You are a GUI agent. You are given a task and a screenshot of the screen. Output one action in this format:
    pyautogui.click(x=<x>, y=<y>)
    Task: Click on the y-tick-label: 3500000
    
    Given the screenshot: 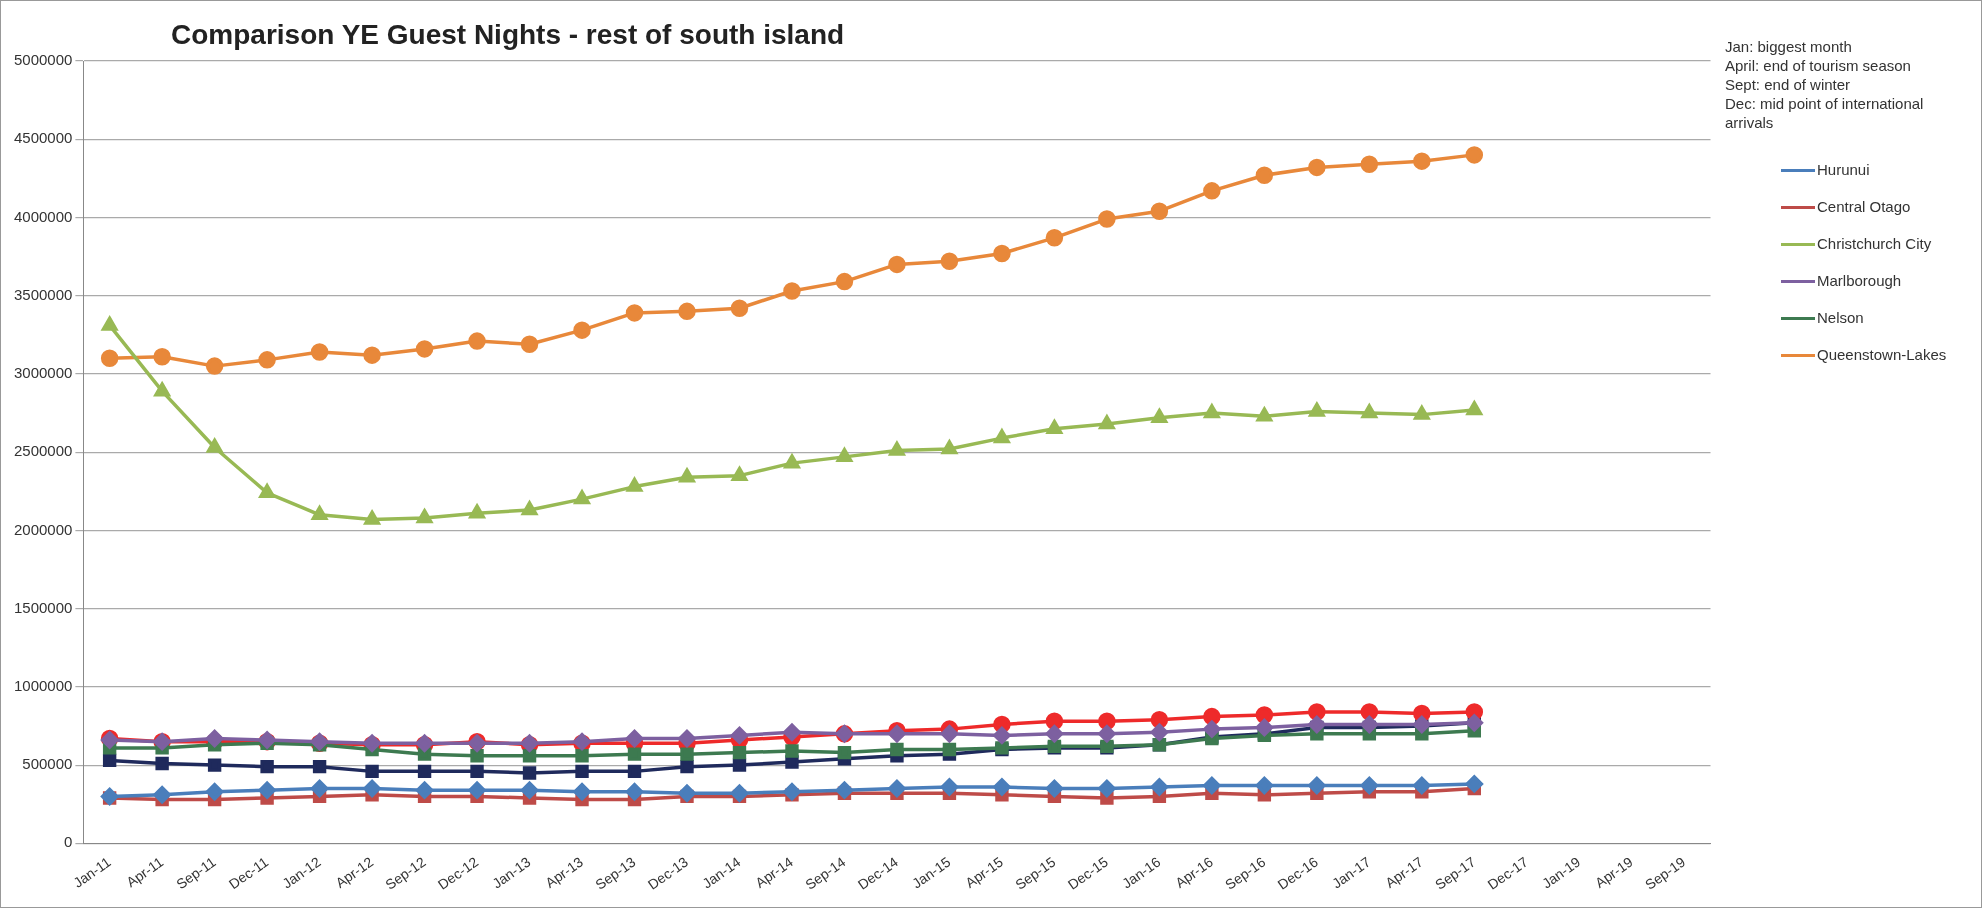 What is the action you would take?
    pyautogui.click(x=43, y=294)
    